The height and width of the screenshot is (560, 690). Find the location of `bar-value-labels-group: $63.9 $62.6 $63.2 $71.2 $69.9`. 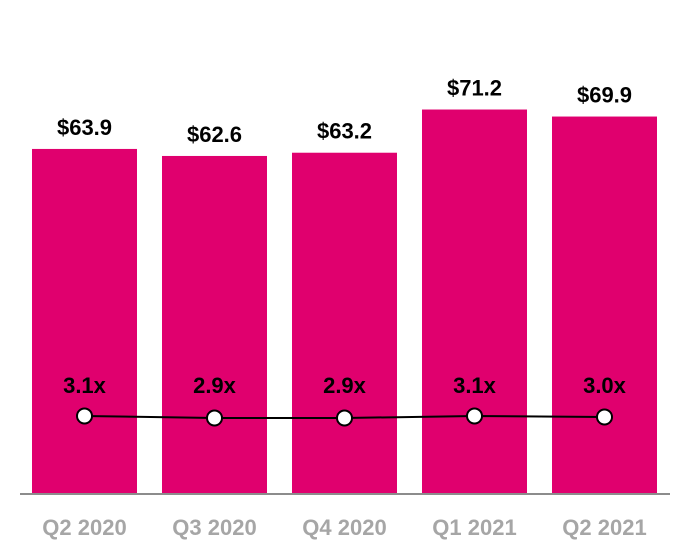

bar-value-labels-group: $63.9 $62.6 $63.2 $71.2 $69.9 is located at coordinates (344, 111).